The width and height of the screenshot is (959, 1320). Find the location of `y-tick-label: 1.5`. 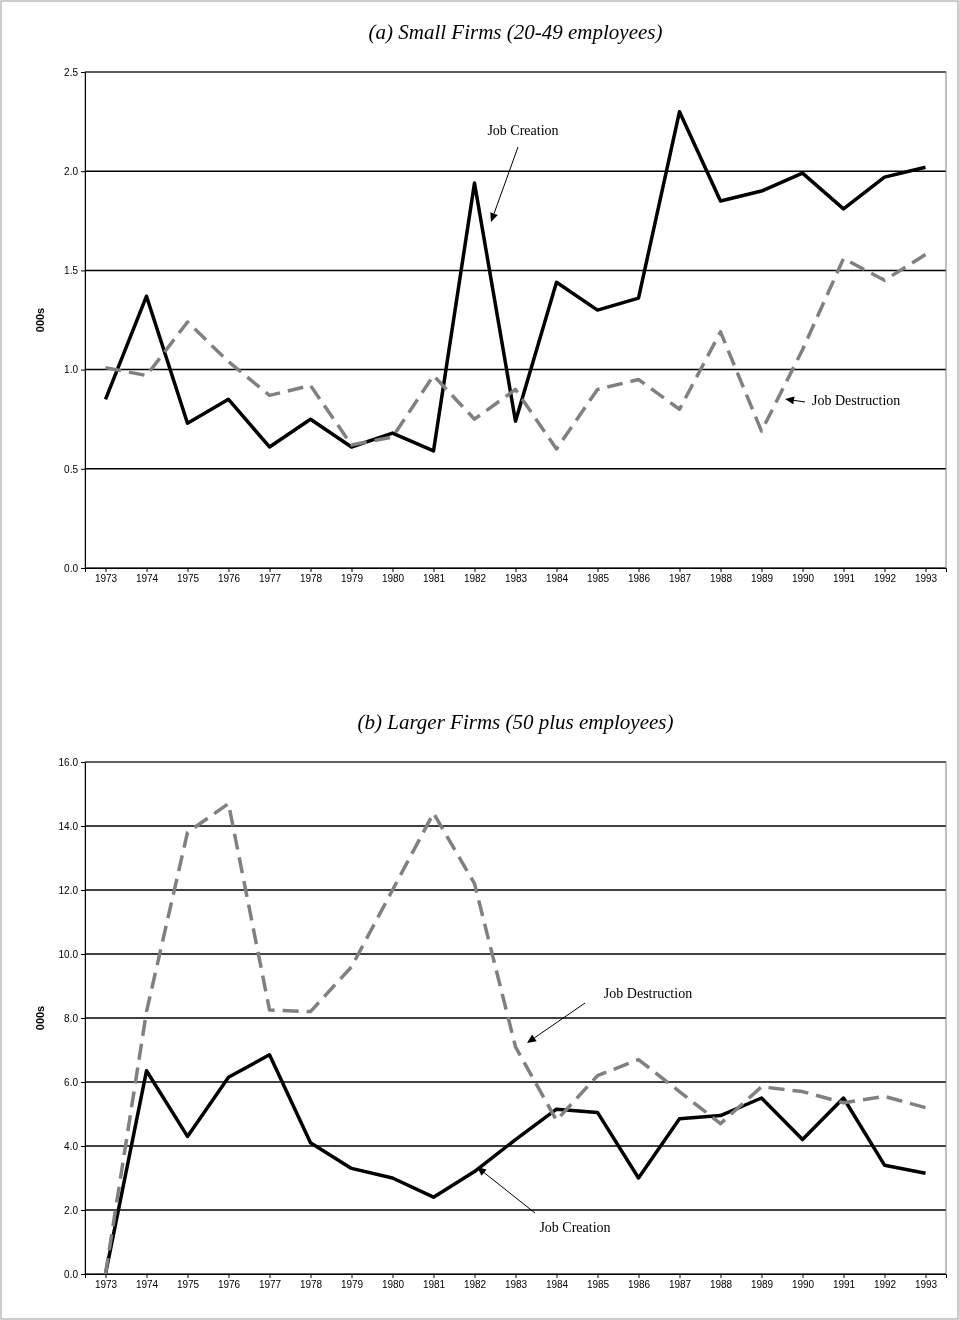

y-tick-label: 1.5 is located at coordinates (71, 271).